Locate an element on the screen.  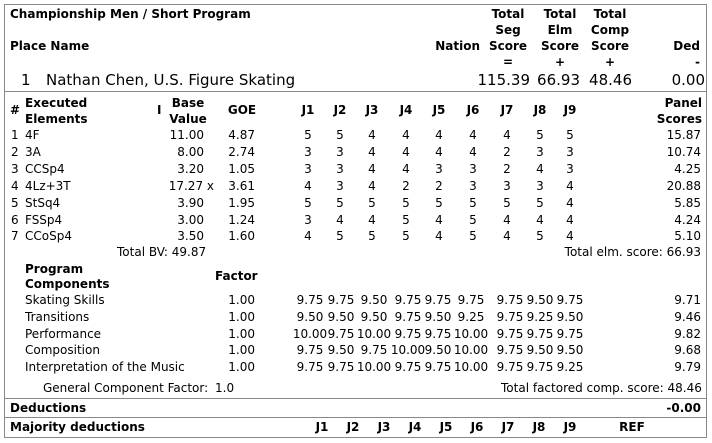
element-name: StSq4 is located at coordinates (43, 202).